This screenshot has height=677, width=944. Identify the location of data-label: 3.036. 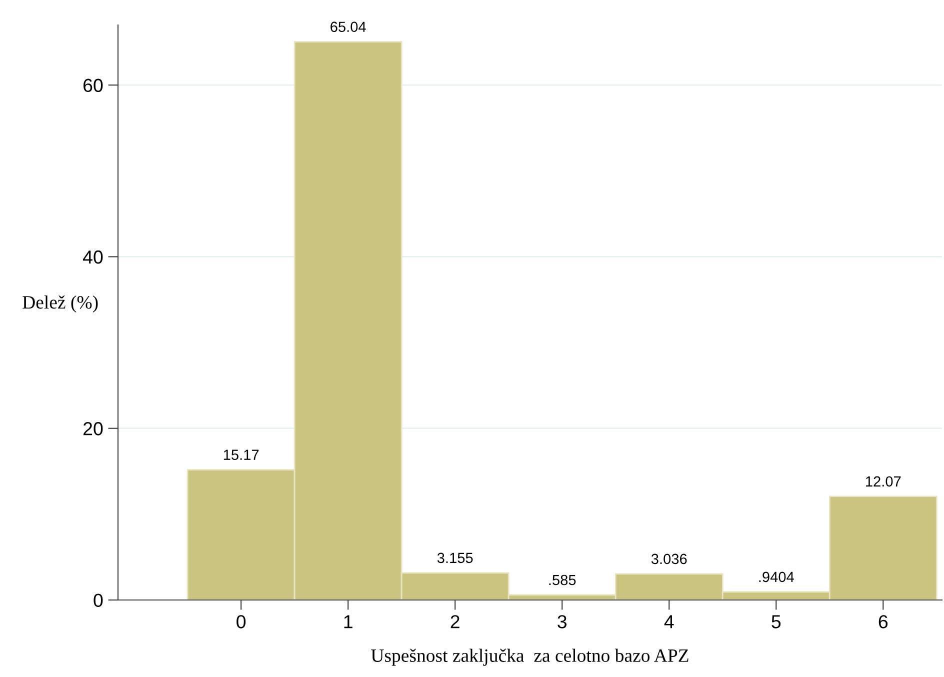
(669, 559).